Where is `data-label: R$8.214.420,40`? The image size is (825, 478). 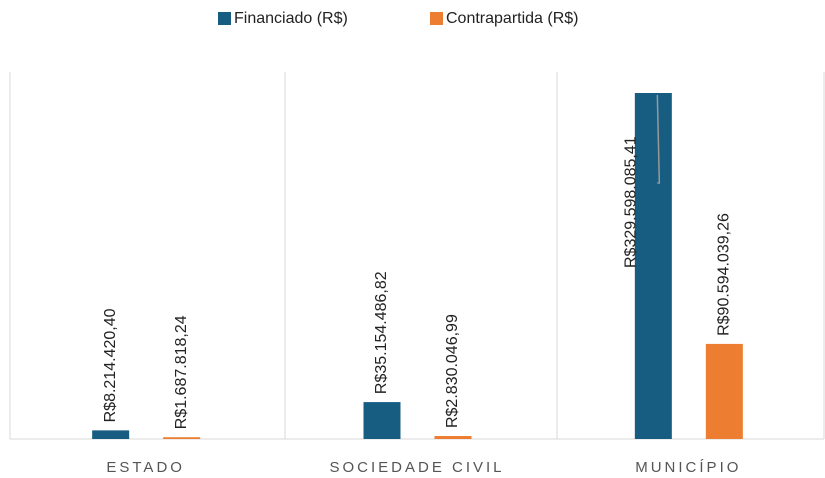 data-label: R$8.214.420,40 is located at coordinates (110, 365).